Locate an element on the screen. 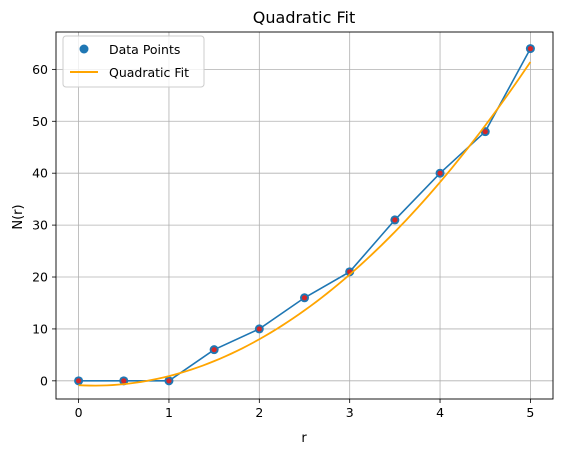  y-tick-label: 10 is located at coordinates (40, 328).